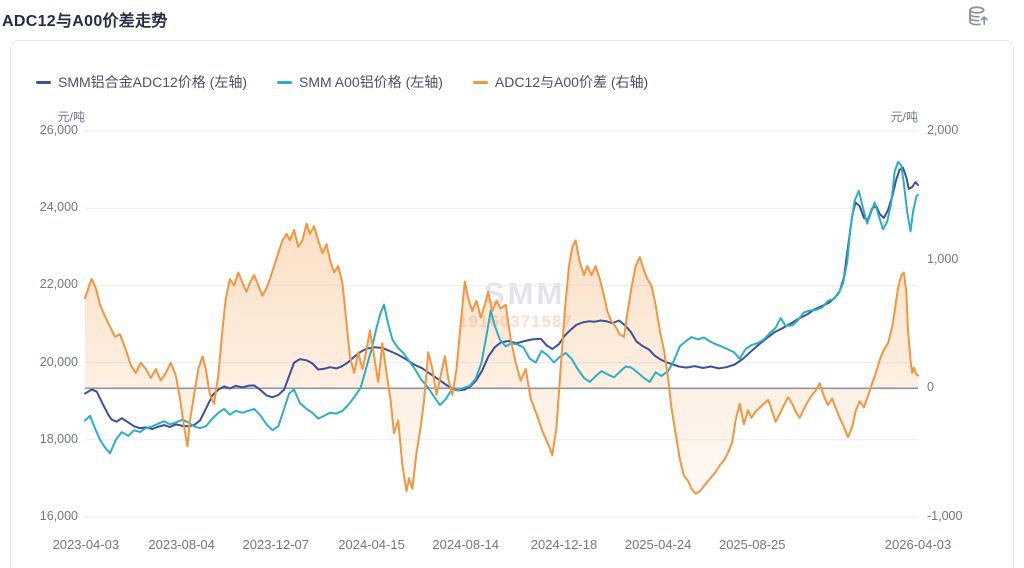  I want to click on database-upload-icon, so click(978, 16).